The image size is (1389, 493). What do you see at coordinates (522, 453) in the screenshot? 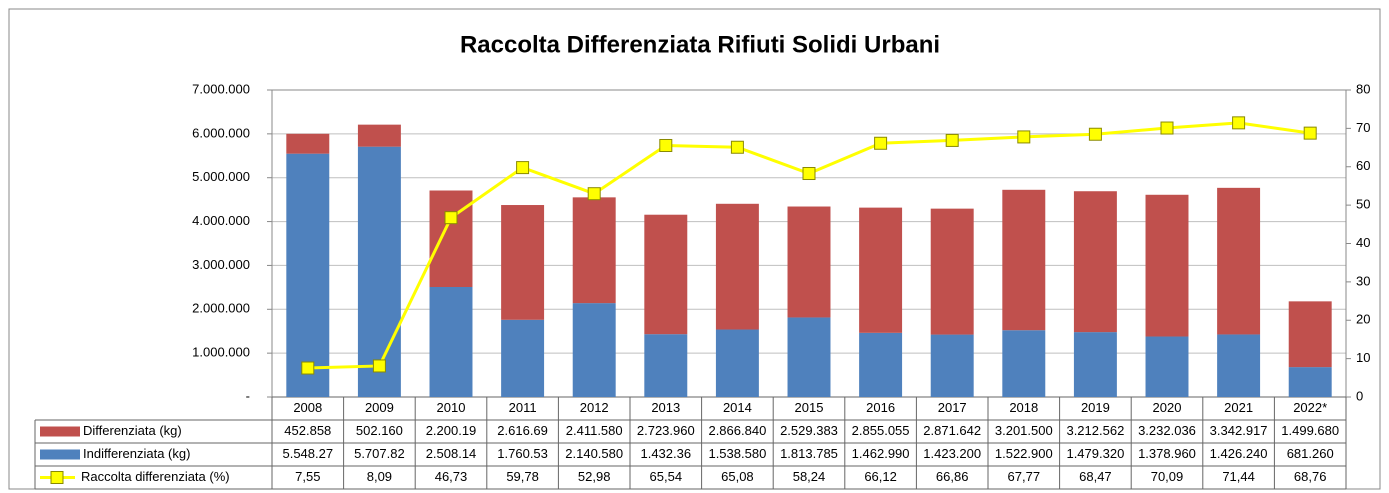
I see `table-cell: 1.760.53` at bounding box center [522, 453].